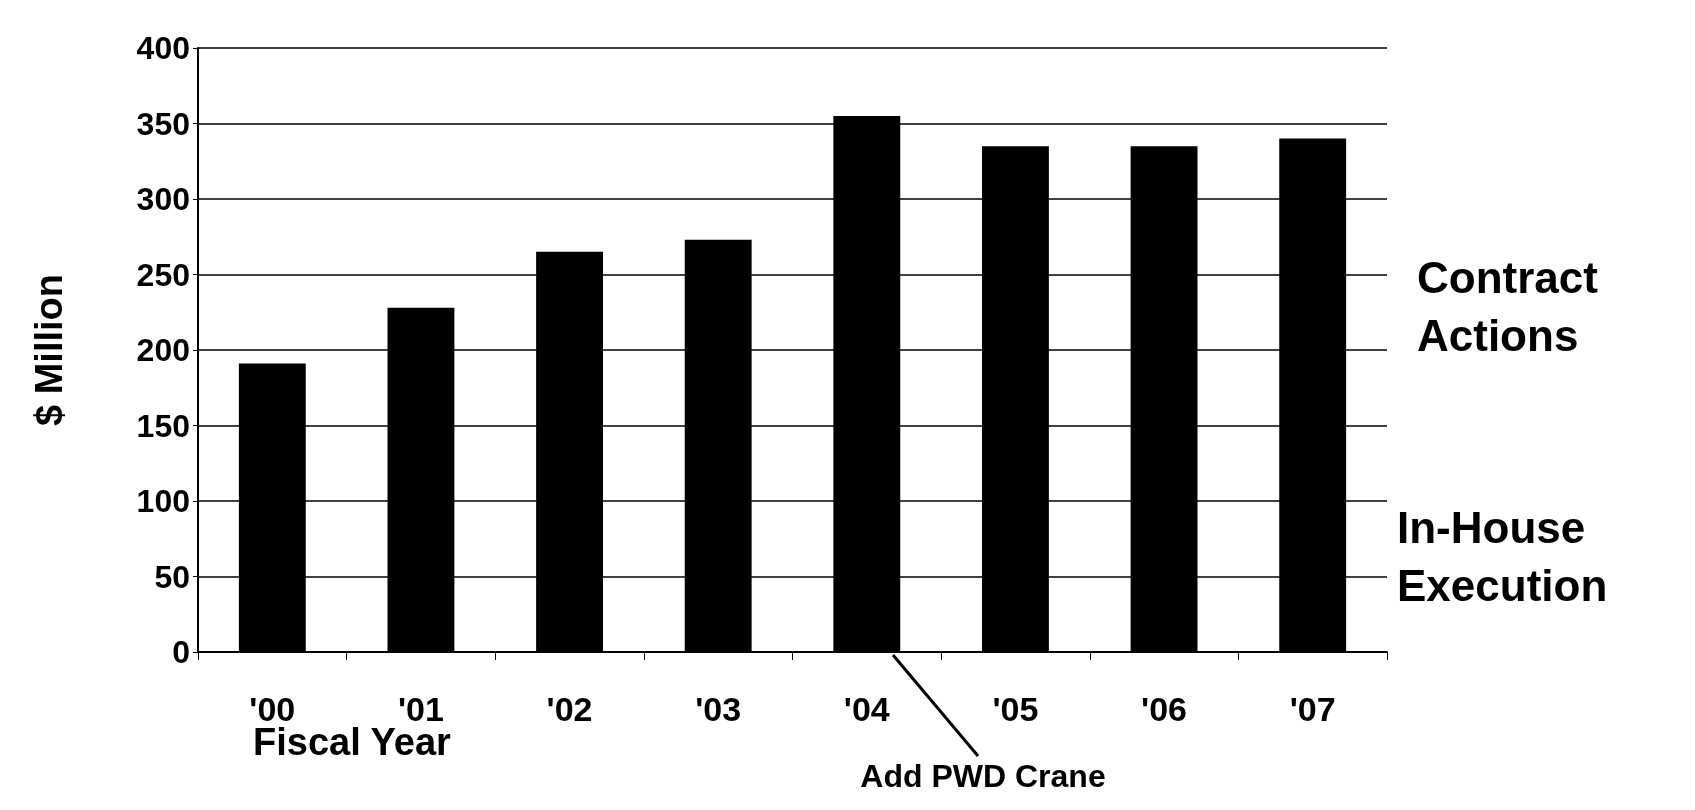 This screenshot has width=1695, height=810. What do you see at coordinates (569, 709) in the screenshot?
I see `x-tick-label: '02` at bounding box center [569, 709].